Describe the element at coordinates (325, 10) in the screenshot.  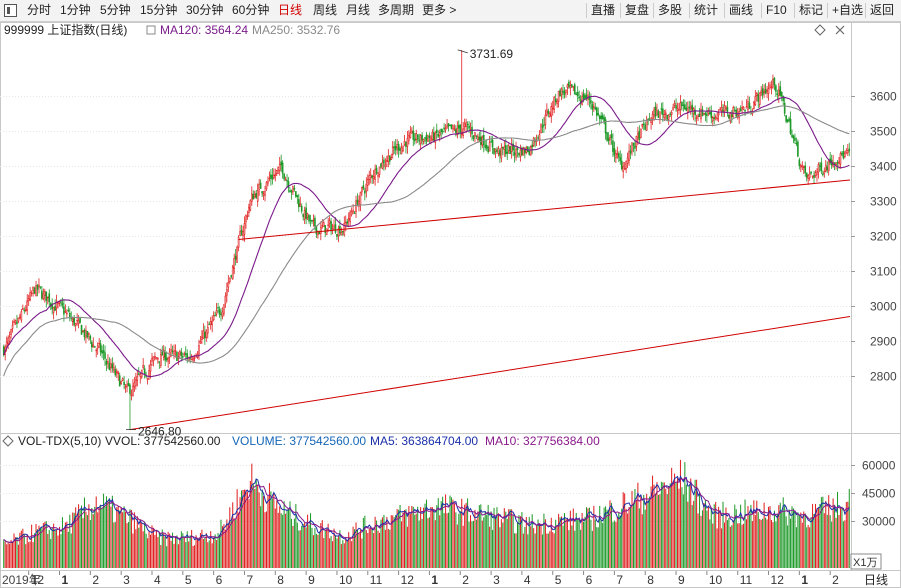
I see `period-tab-7: 周线` at that location.